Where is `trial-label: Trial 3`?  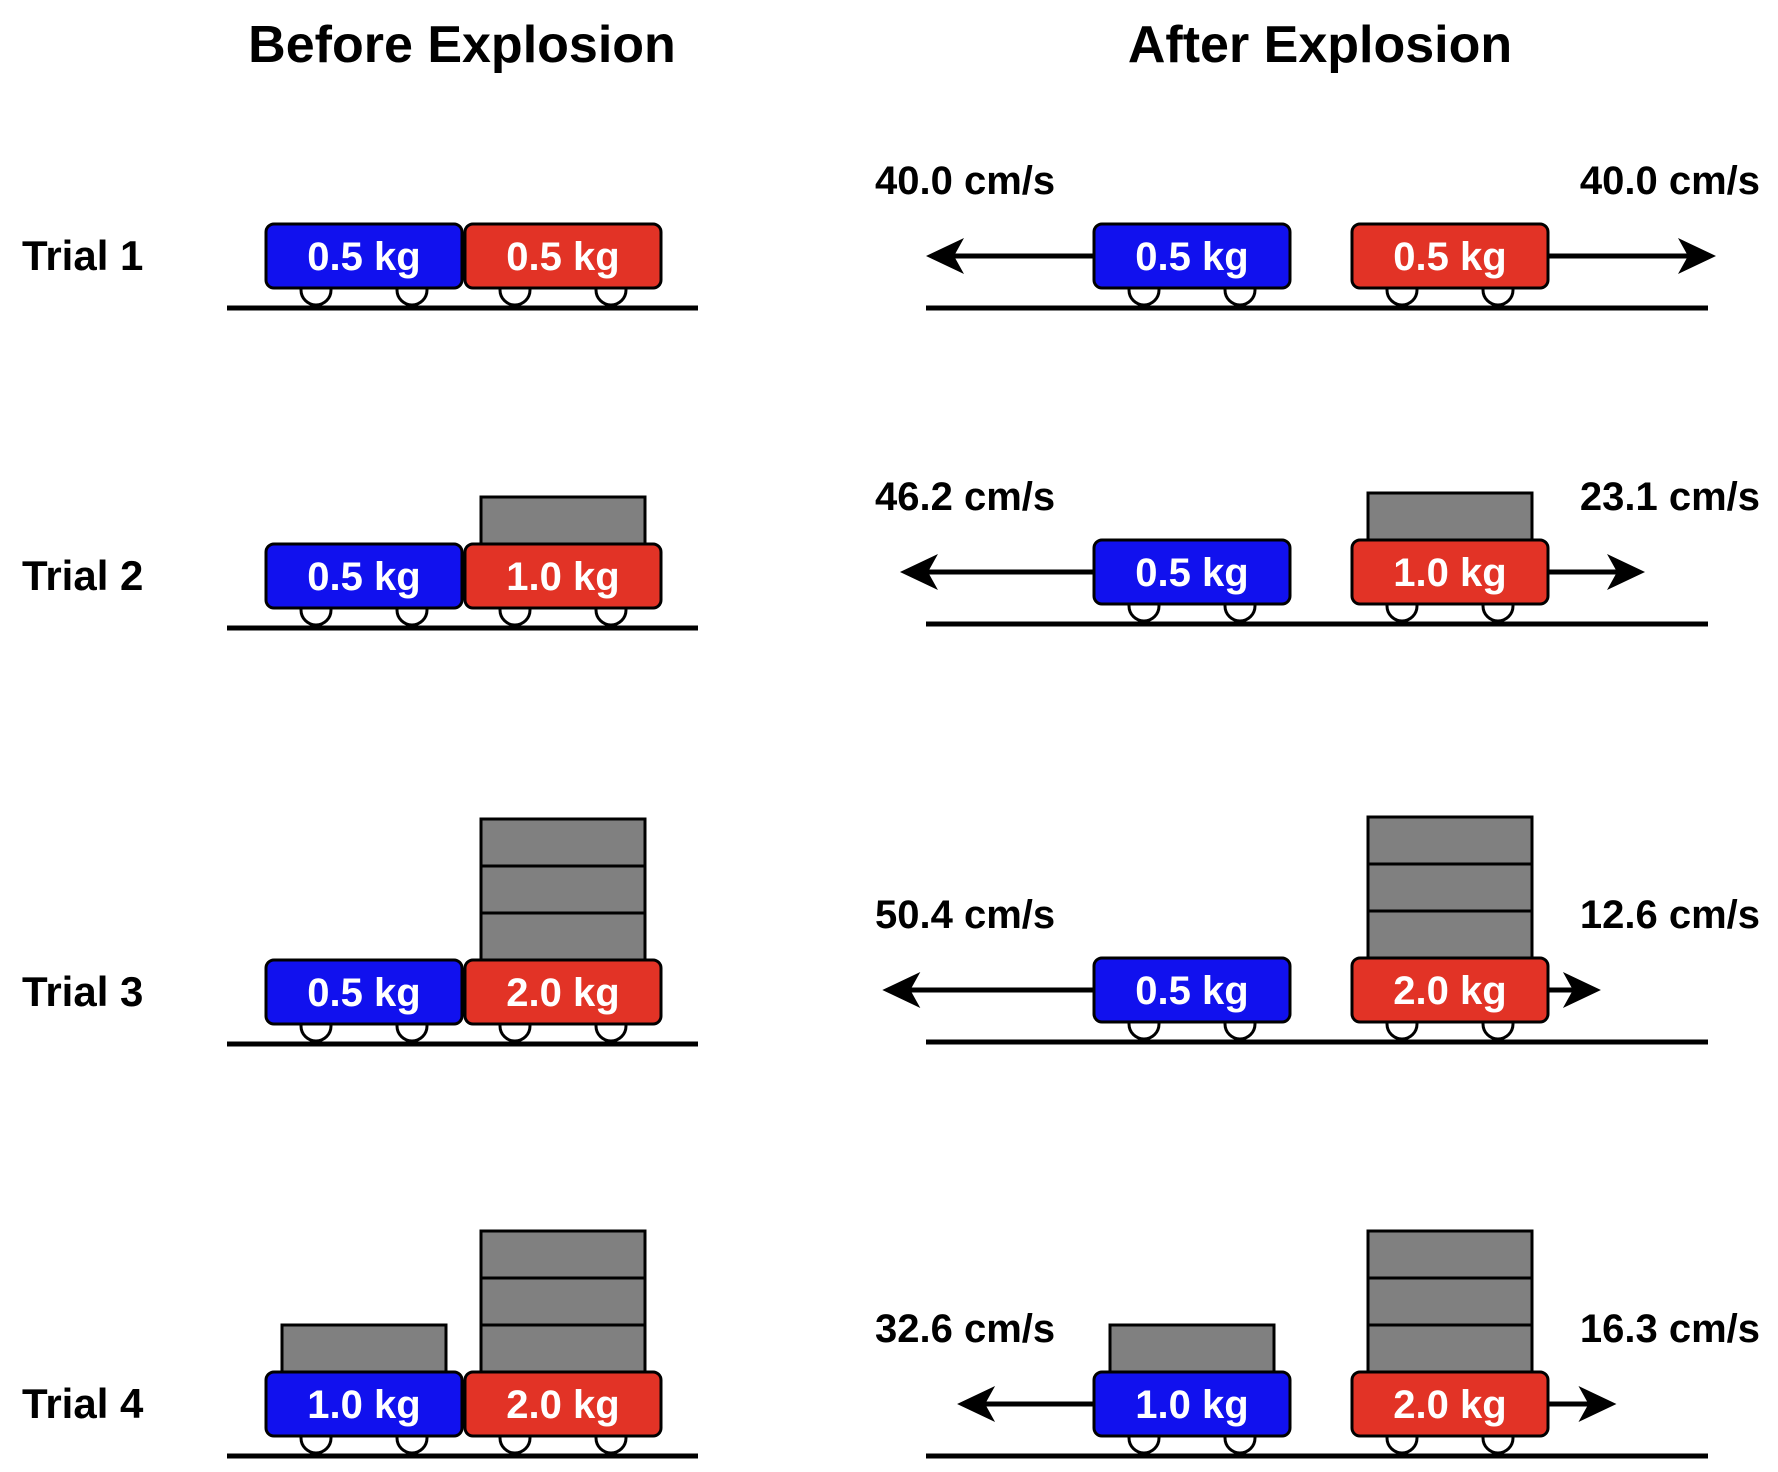 trial-label: Trial 3 is located at coordinates (82, 991).